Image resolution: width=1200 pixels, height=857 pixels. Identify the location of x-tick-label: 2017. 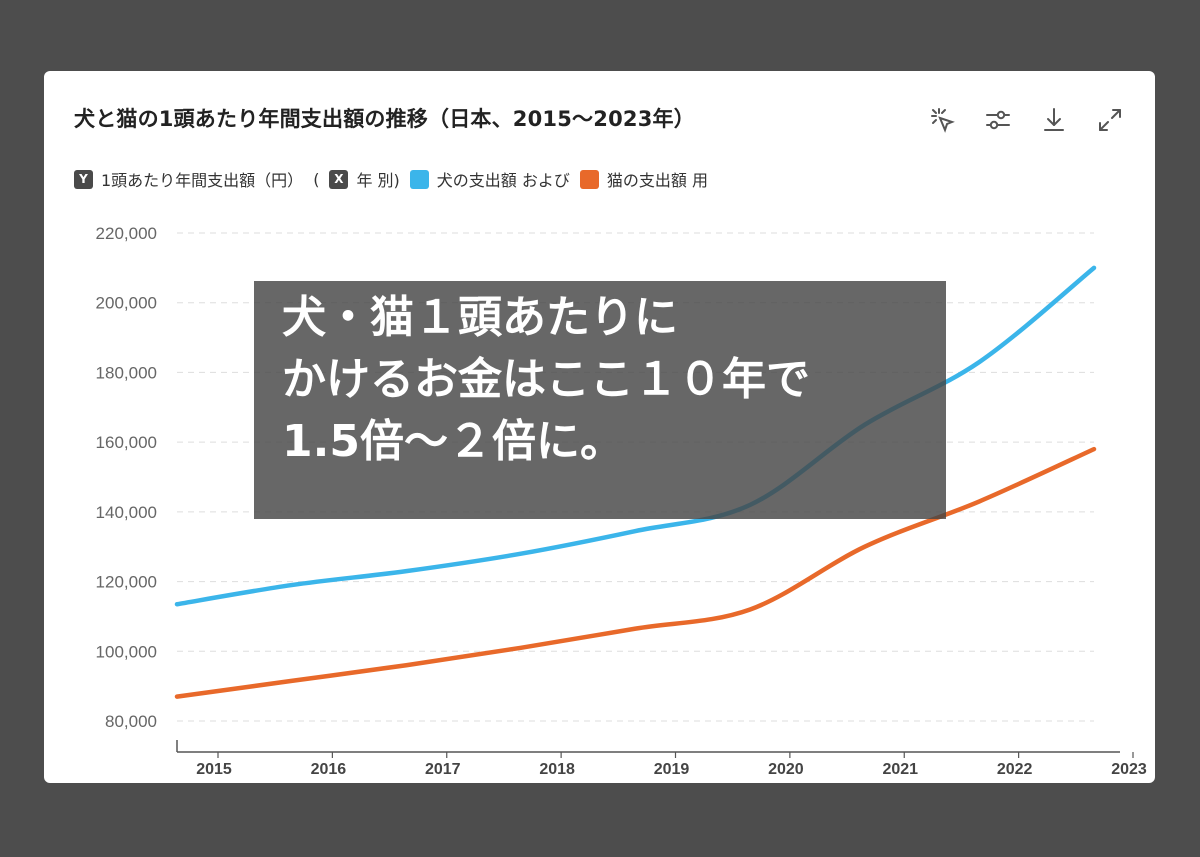
(443, 769).